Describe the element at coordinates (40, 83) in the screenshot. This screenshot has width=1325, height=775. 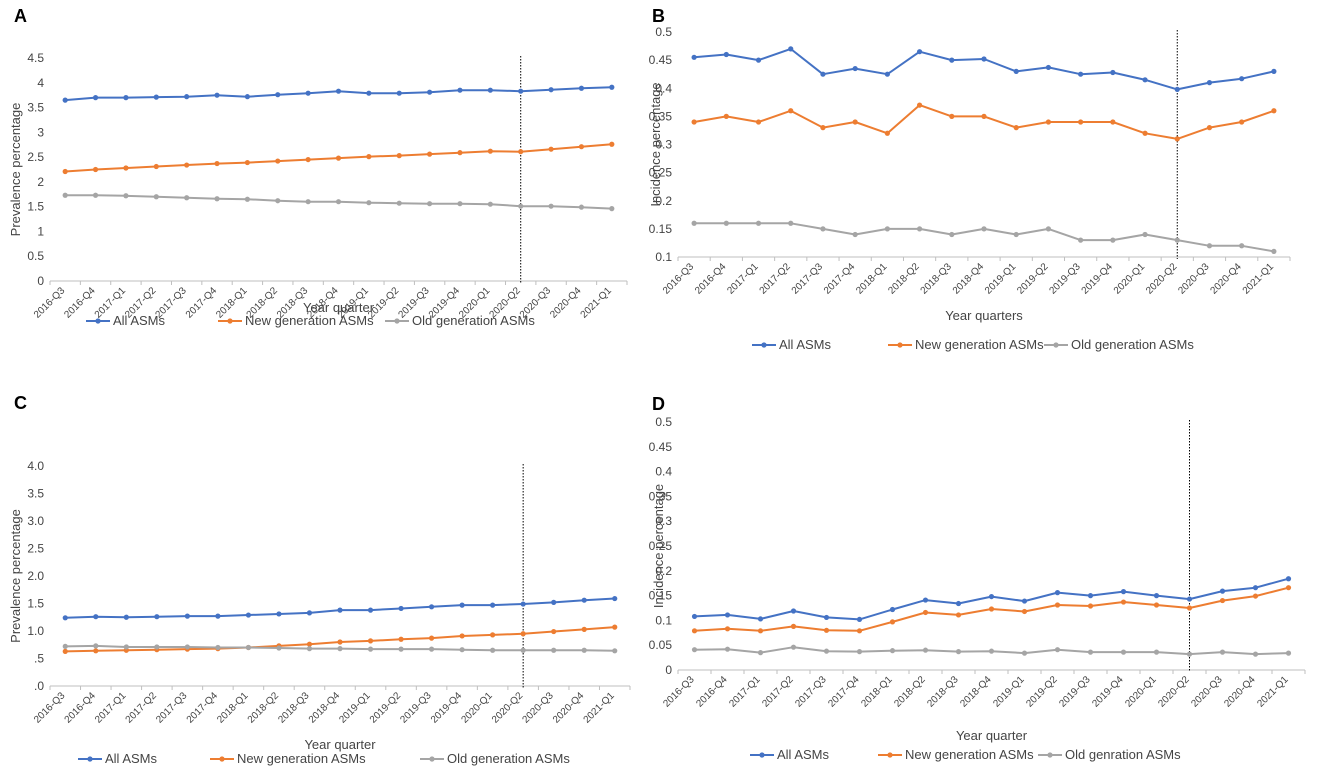
I see `y-tick-label: 4` at that location.